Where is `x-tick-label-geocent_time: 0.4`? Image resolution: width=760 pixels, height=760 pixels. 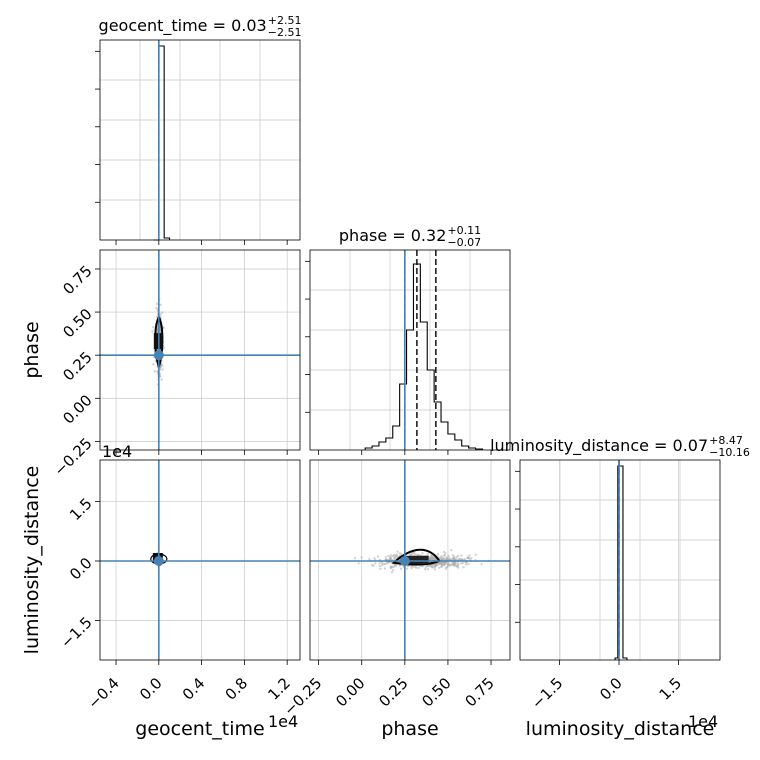 x-tick-label-geocent_time: 0.4 is located at coordinates (194, 689).